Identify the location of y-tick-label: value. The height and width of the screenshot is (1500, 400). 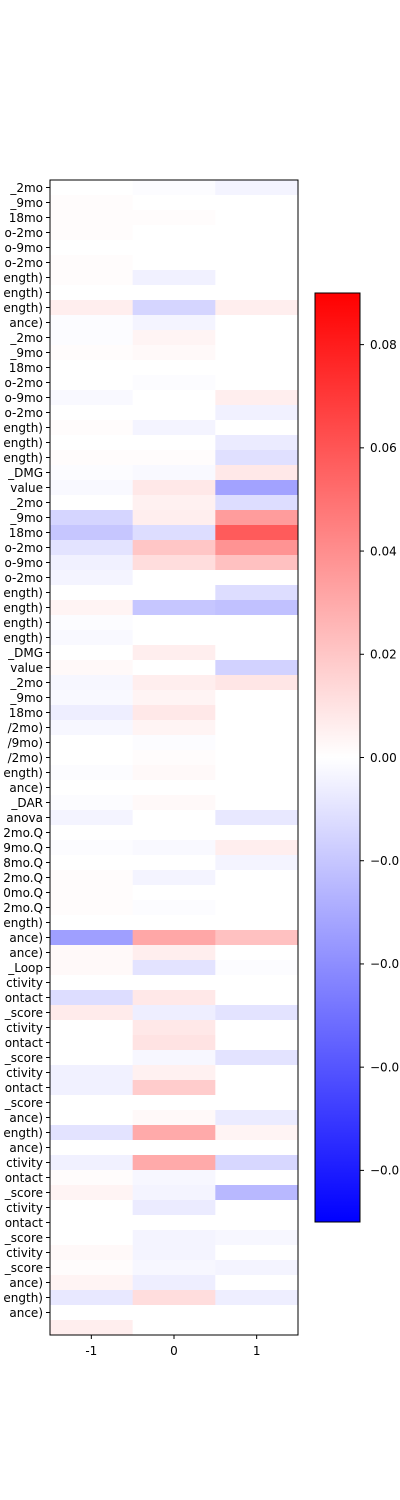
(26, 488).